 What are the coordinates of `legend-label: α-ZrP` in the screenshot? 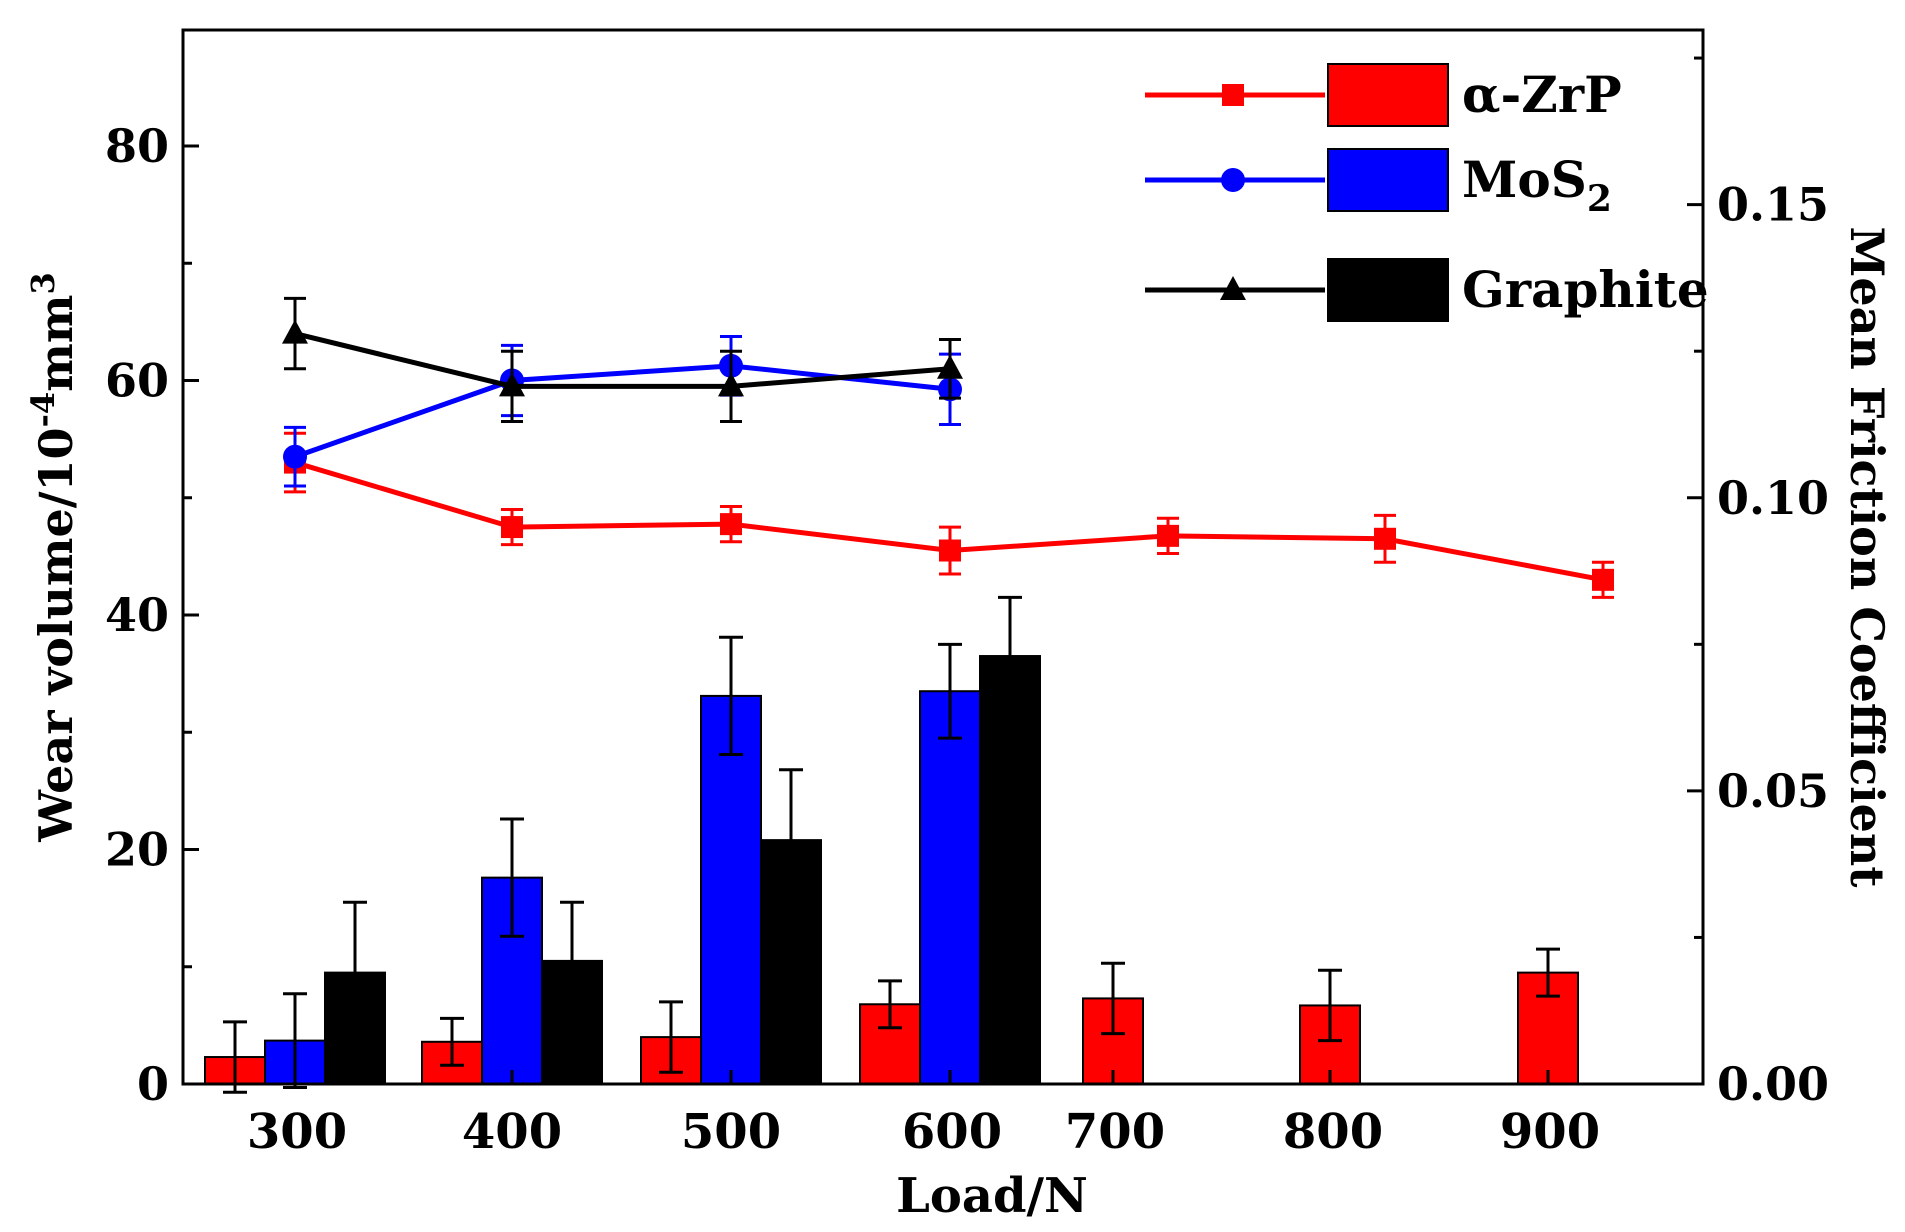 It's located at (1542, 94).